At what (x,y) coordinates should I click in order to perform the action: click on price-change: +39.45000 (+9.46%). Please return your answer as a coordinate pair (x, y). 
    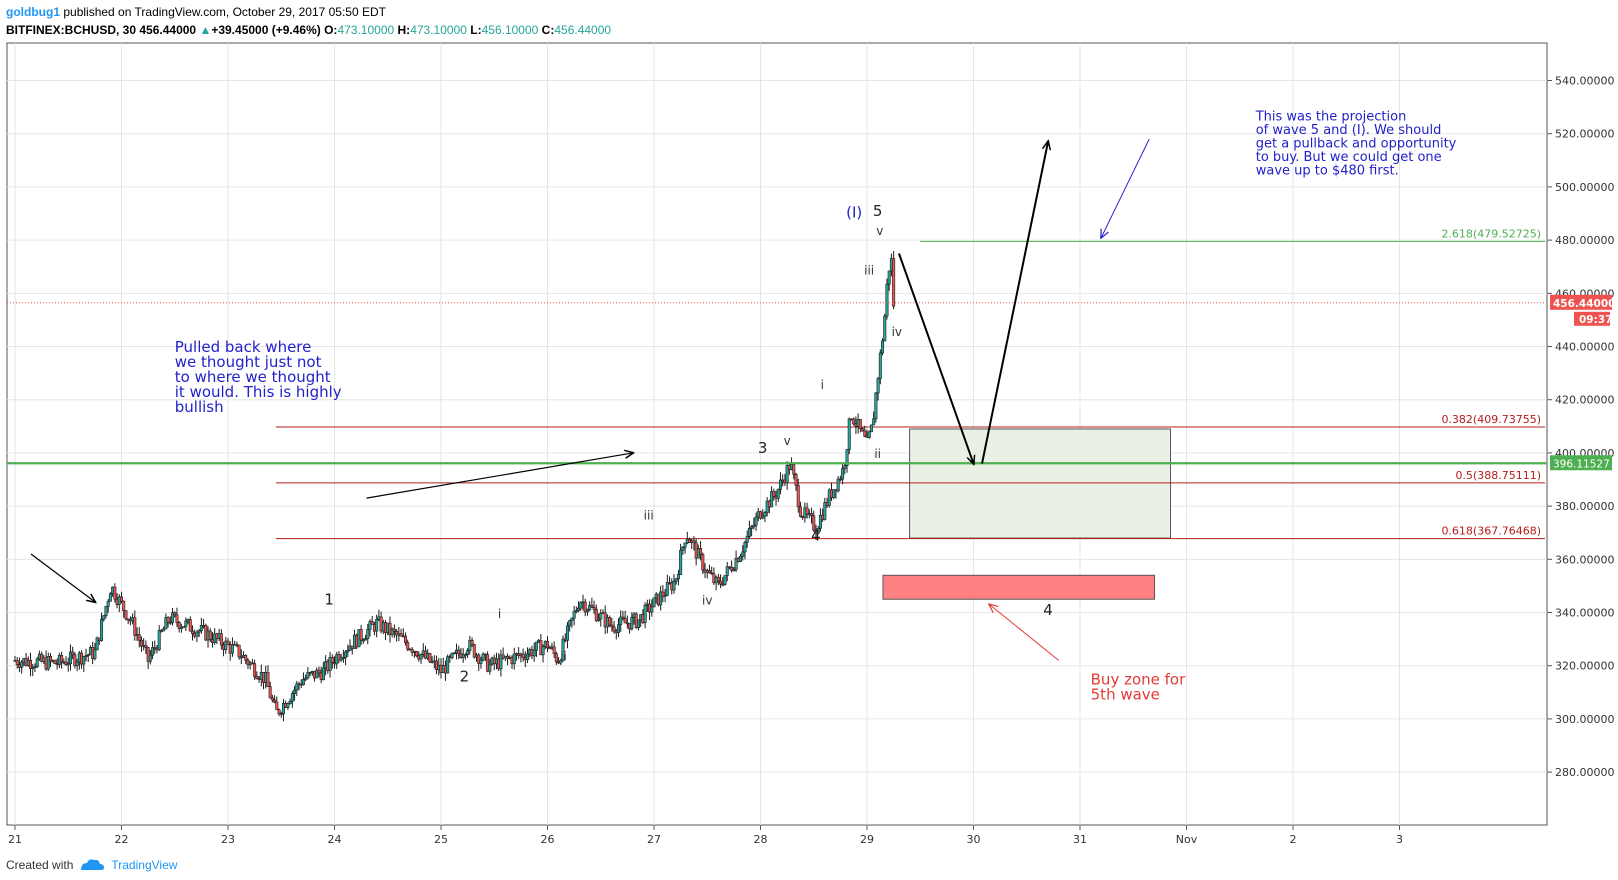
    Looking at the image, I should click on (266, 30).